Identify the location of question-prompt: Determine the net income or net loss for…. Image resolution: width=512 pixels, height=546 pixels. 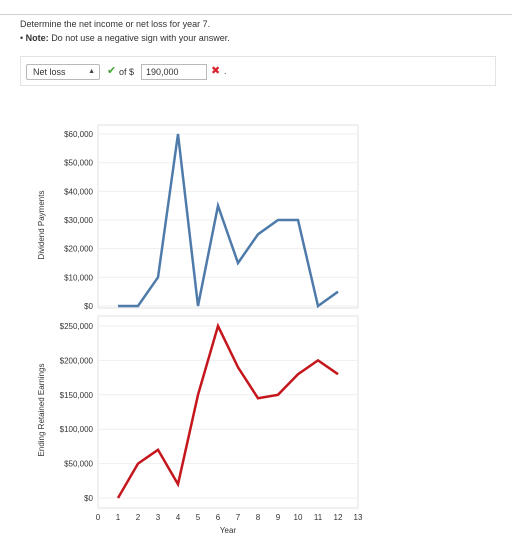
(115, 24).